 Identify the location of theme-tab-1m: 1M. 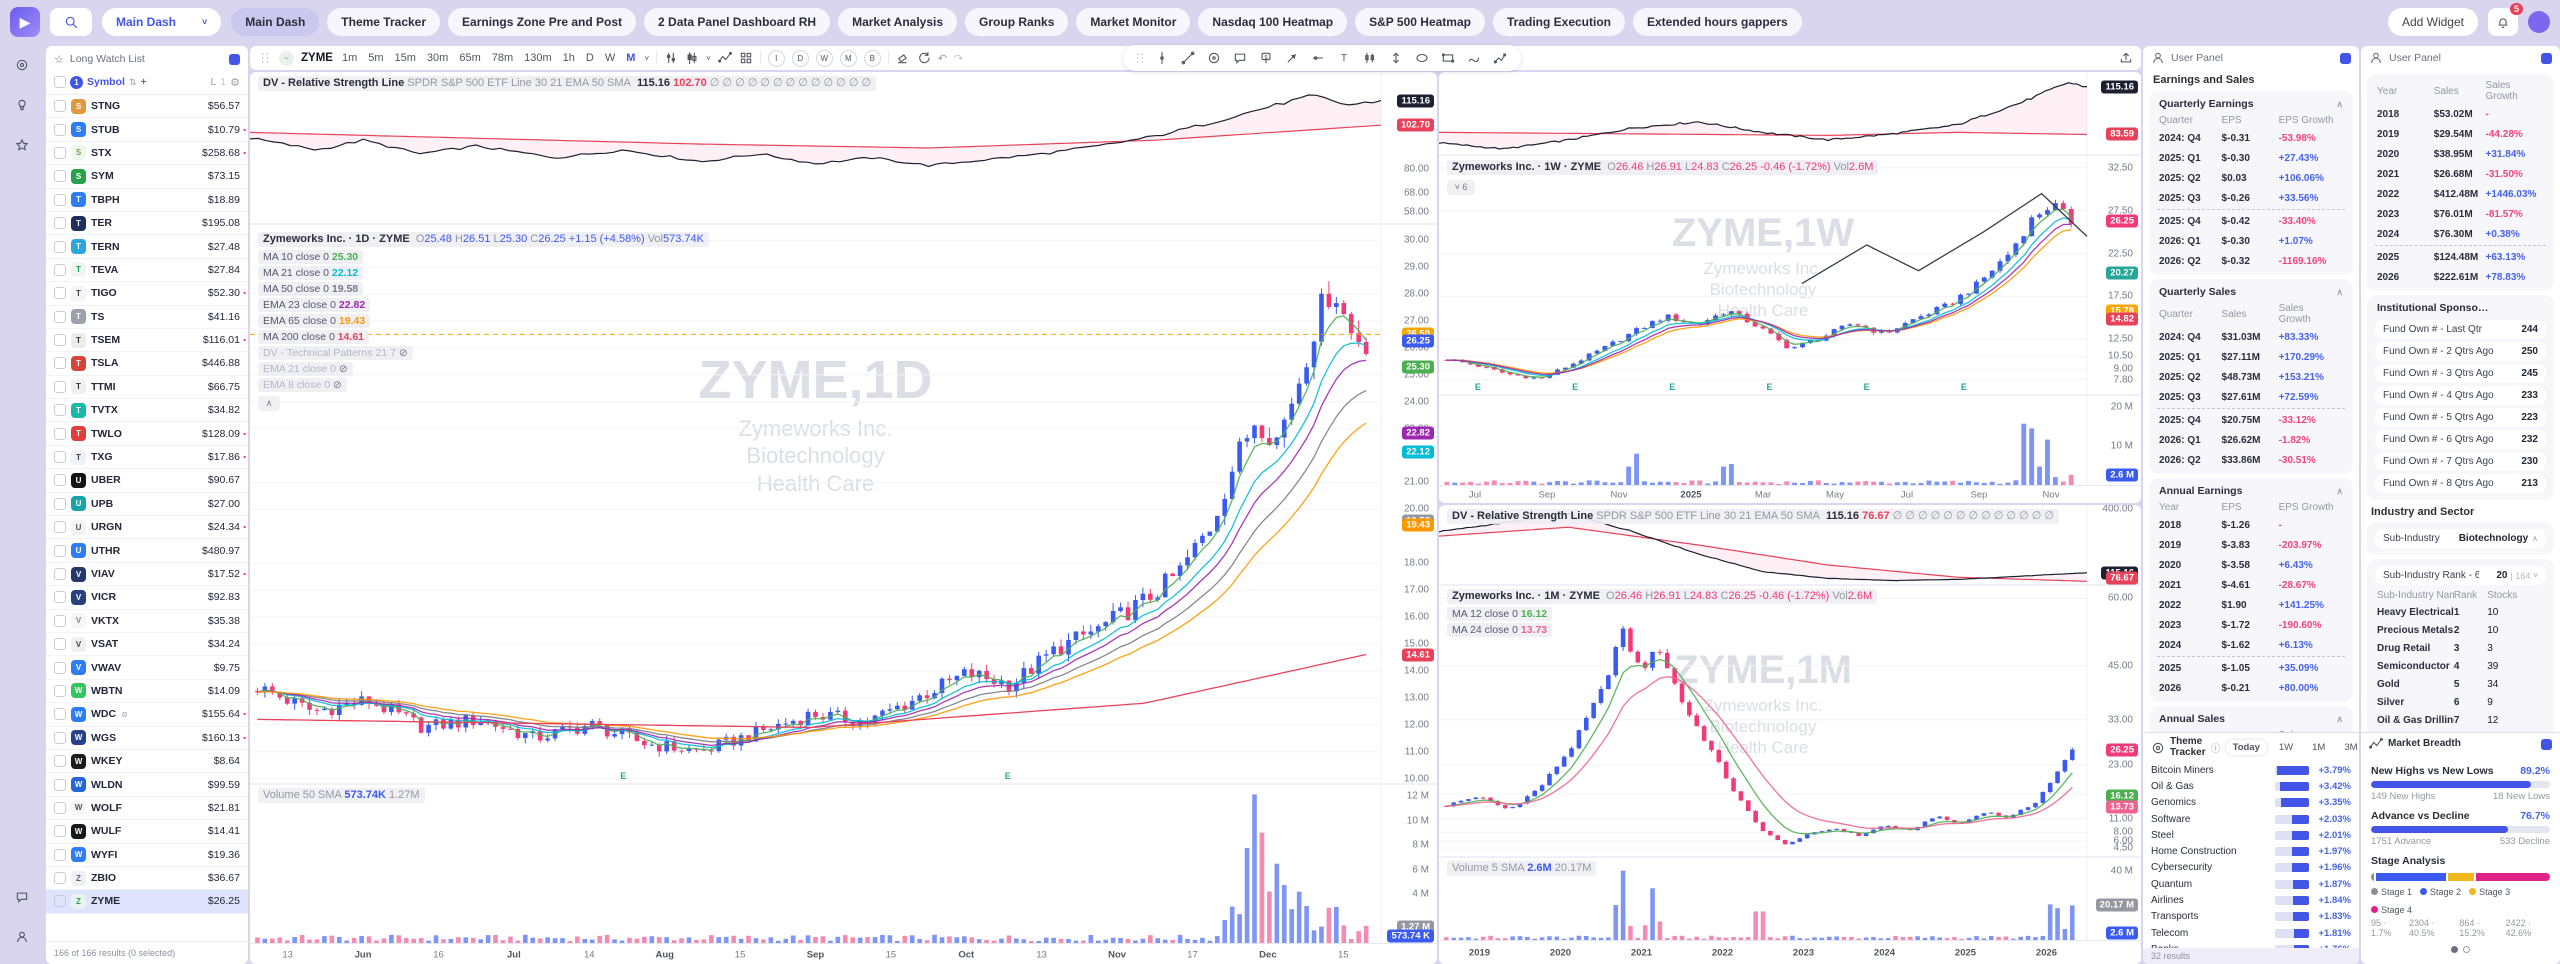
(2319, 747).